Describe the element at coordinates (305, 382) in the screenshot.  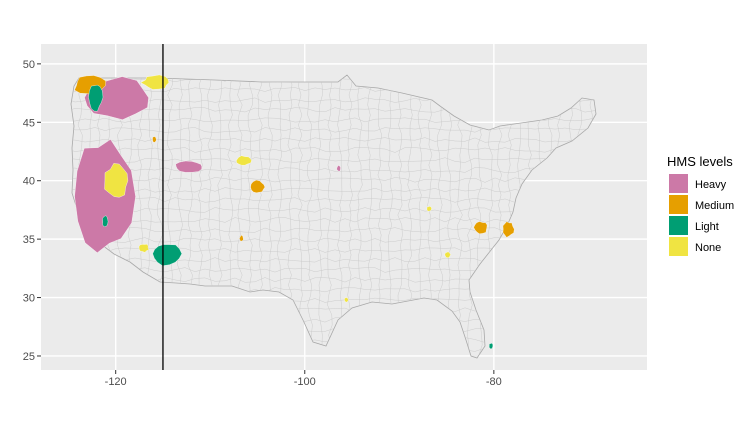
I see `x-tick-label-1: -100` at that location.